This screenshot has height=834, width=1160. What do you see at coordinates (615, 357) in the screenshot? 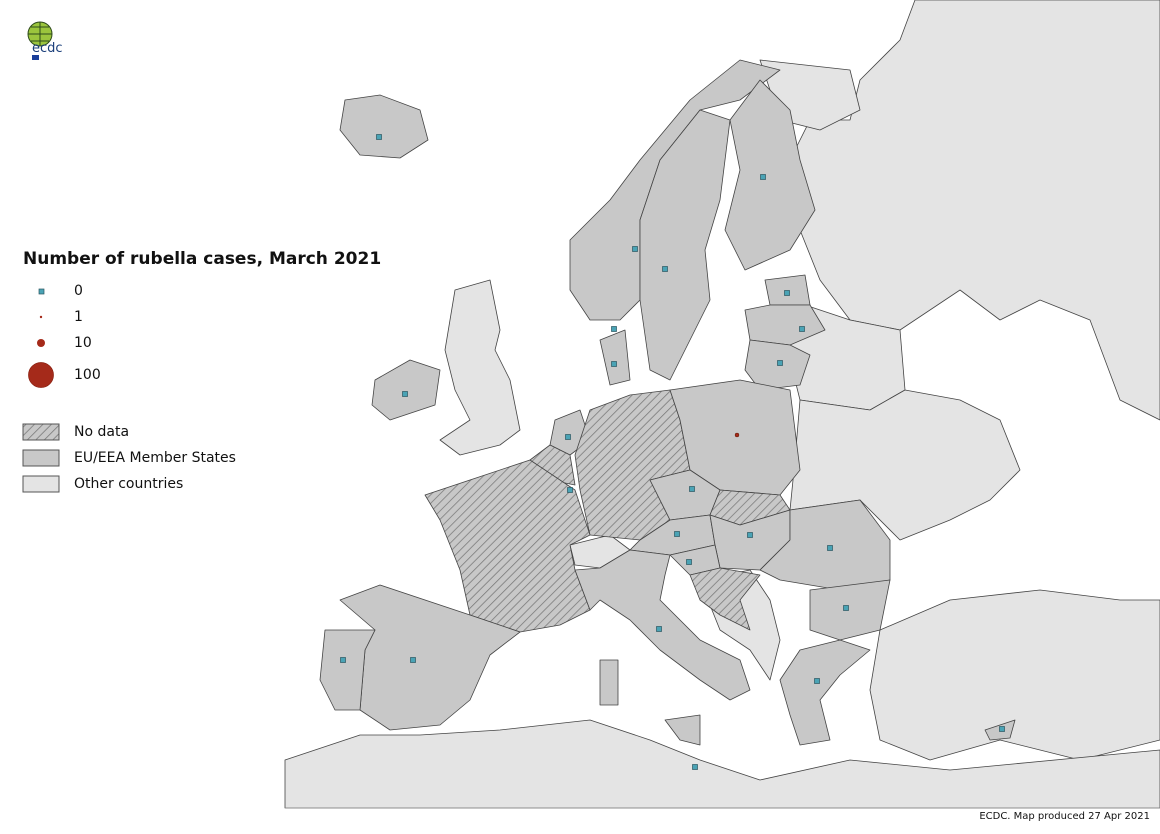
I see `country-denmark` at bounding box center [615, 357].